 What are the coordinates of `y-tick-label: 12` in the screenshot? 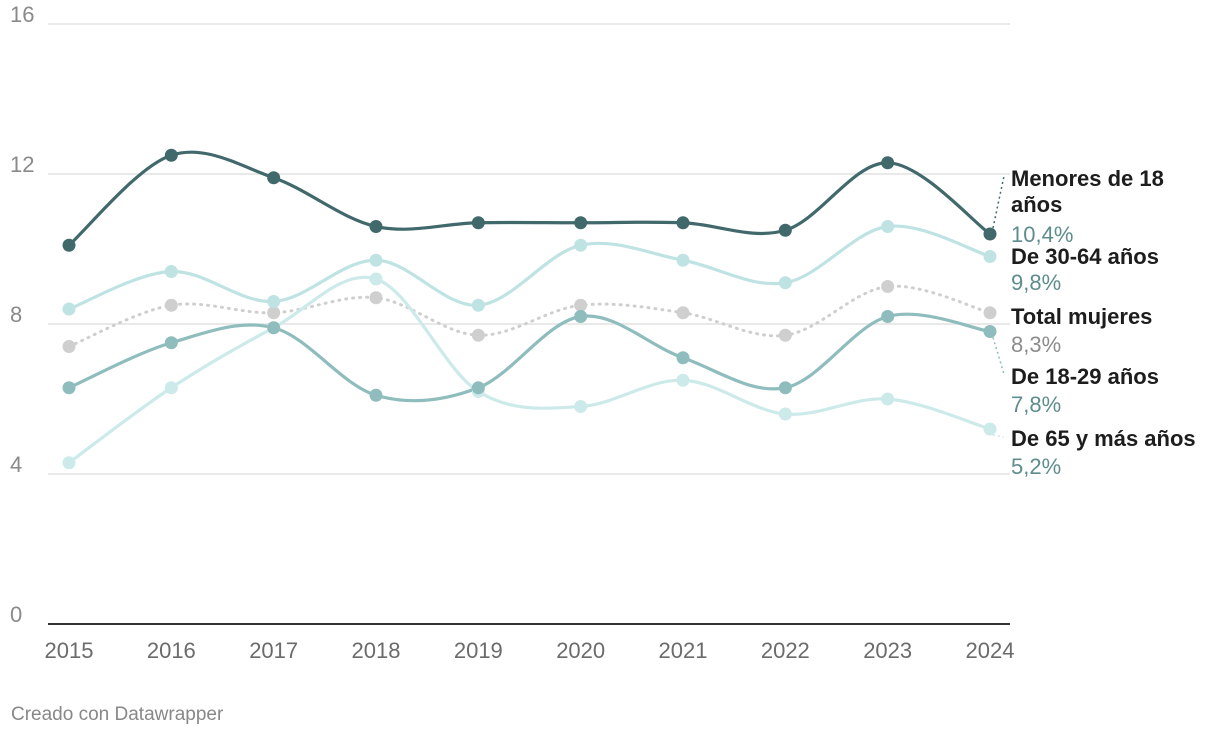 It's located at (22, 164).